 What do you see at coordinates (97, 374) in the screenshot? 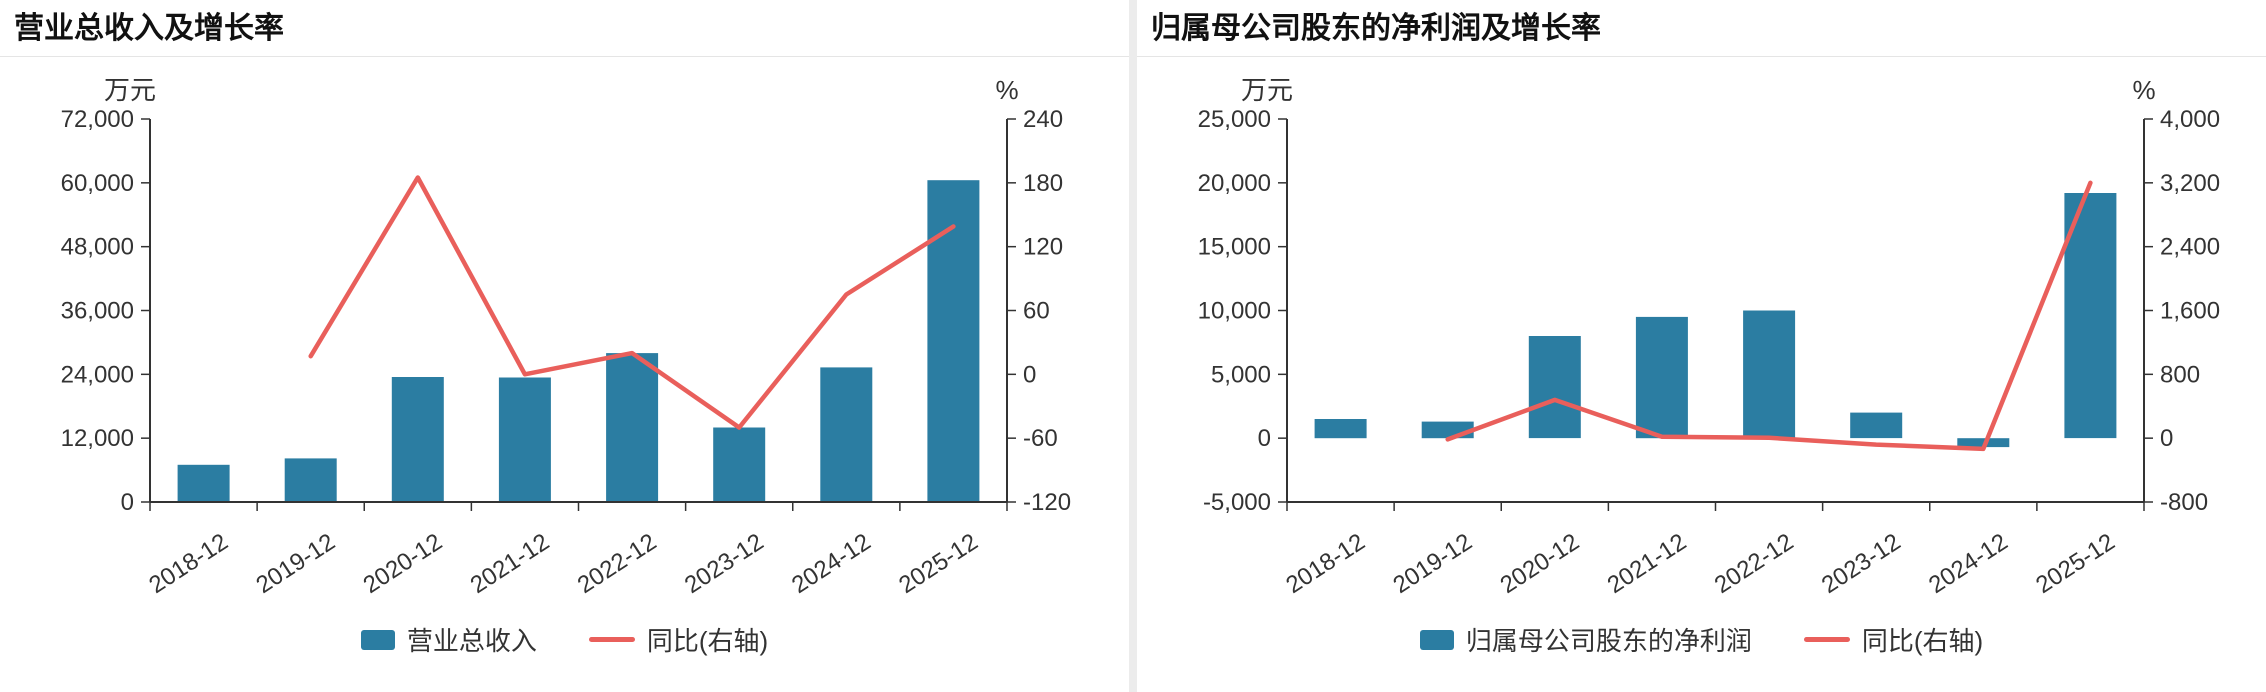
I see `y-left-tick-label: 24,000` at bounding box center [97, 374].